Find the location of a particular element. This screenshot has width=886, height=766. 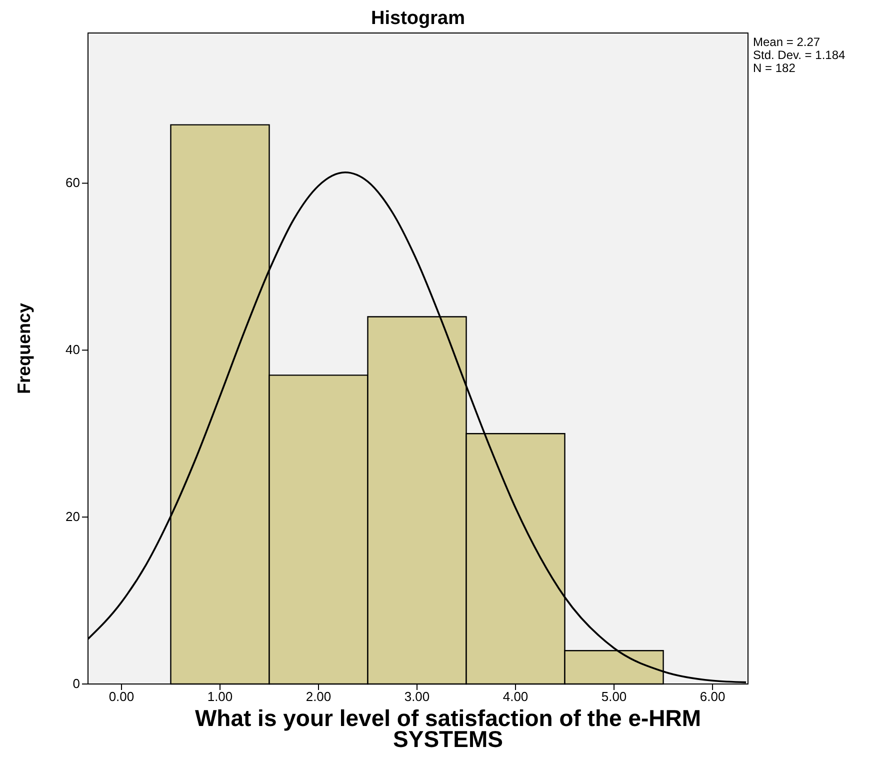

y-tick-label: 40 is located at coordinates (73, 350).